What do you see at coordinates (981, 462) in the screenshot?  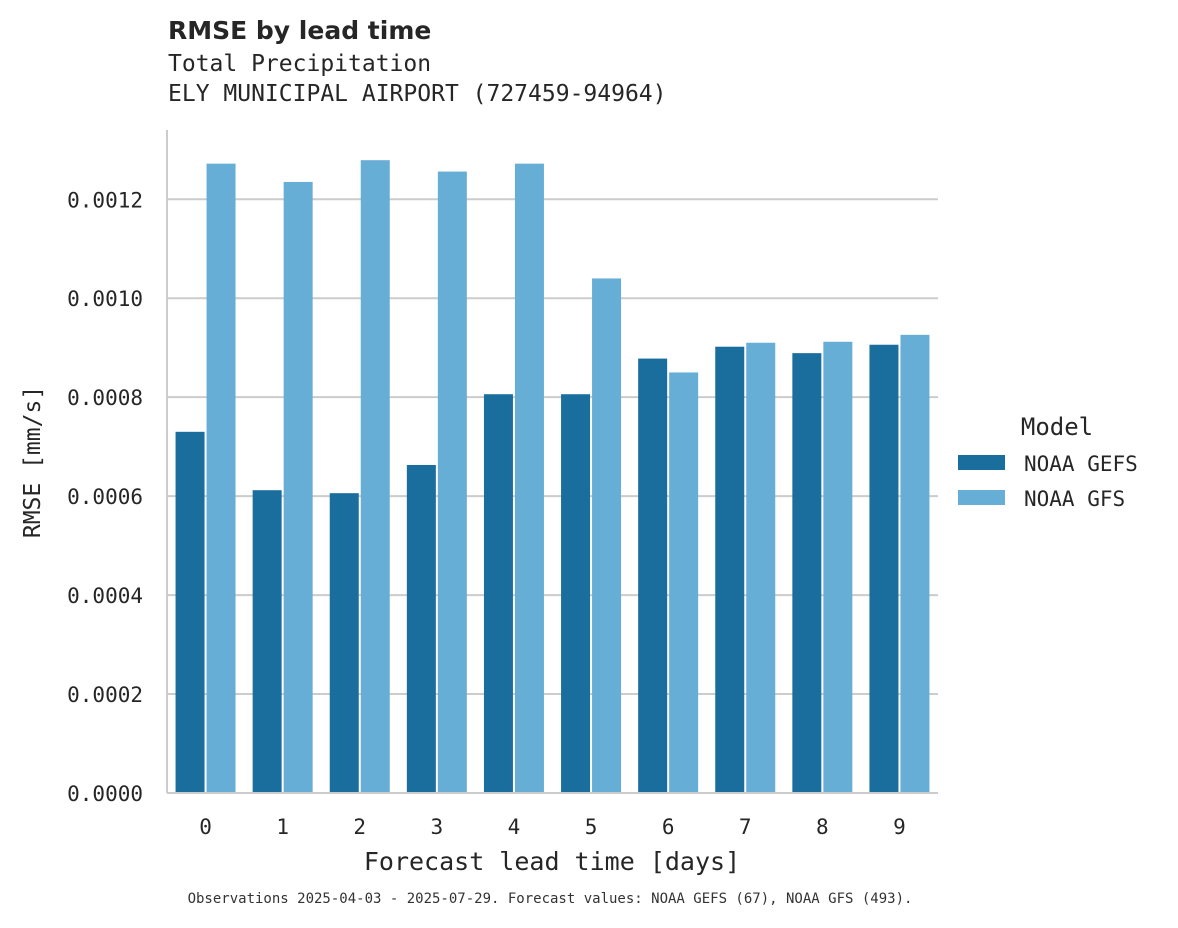 I see `legend-swatch-noaa-gefs` at bounding box center [981, 462].